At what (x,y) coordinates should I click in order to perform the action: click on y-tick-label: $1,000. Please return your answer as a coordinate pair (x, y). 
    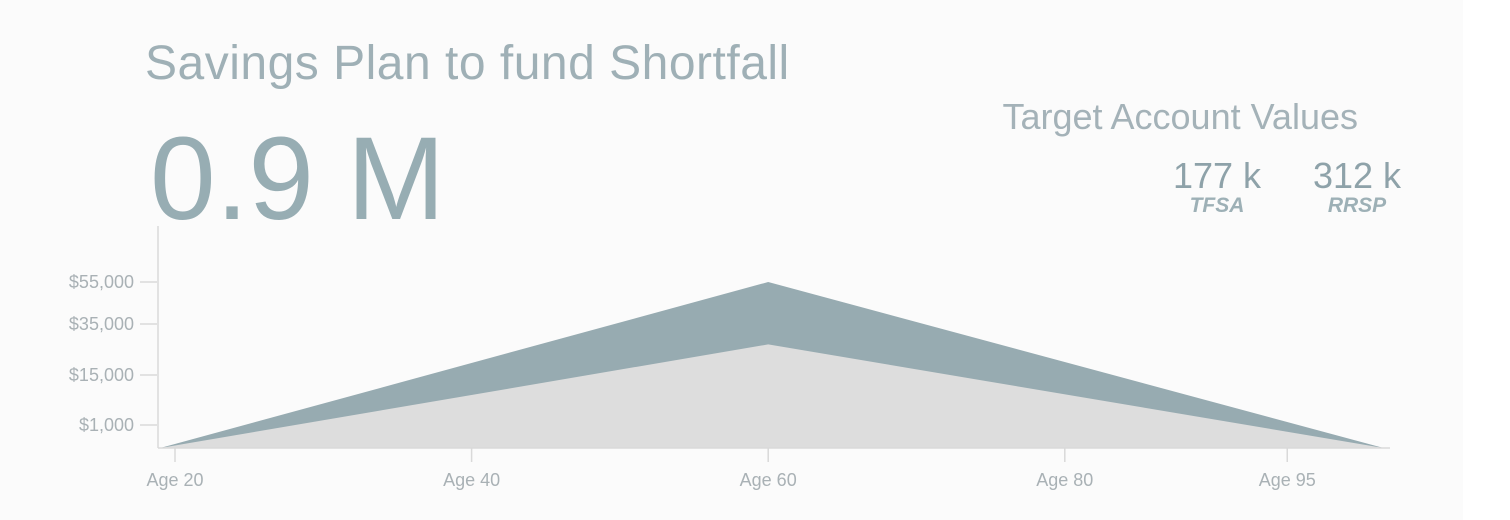
    Looking at the image, I should click on (106, 425).